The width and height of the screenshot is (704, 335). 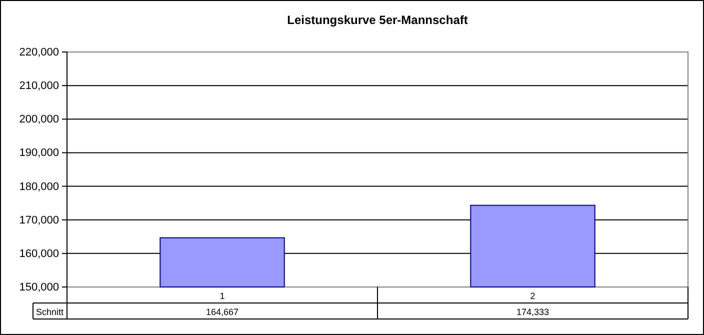 What do you see at coordinates (50, 312) in the screenshot?
I see `text: Schnitt` at bounding box center [50, 312].